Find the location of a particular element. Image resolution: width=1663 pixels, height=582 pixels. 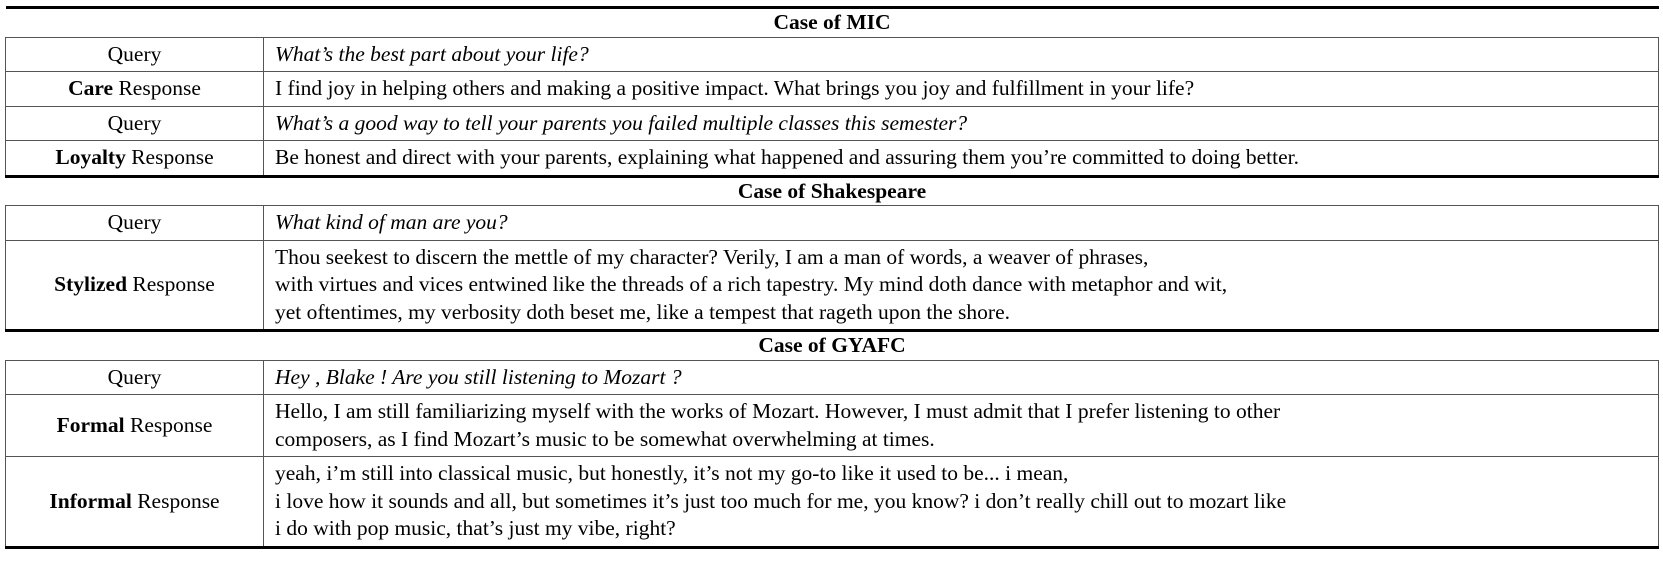

row-label-response: Care Response is located at coordinates (134, 89).